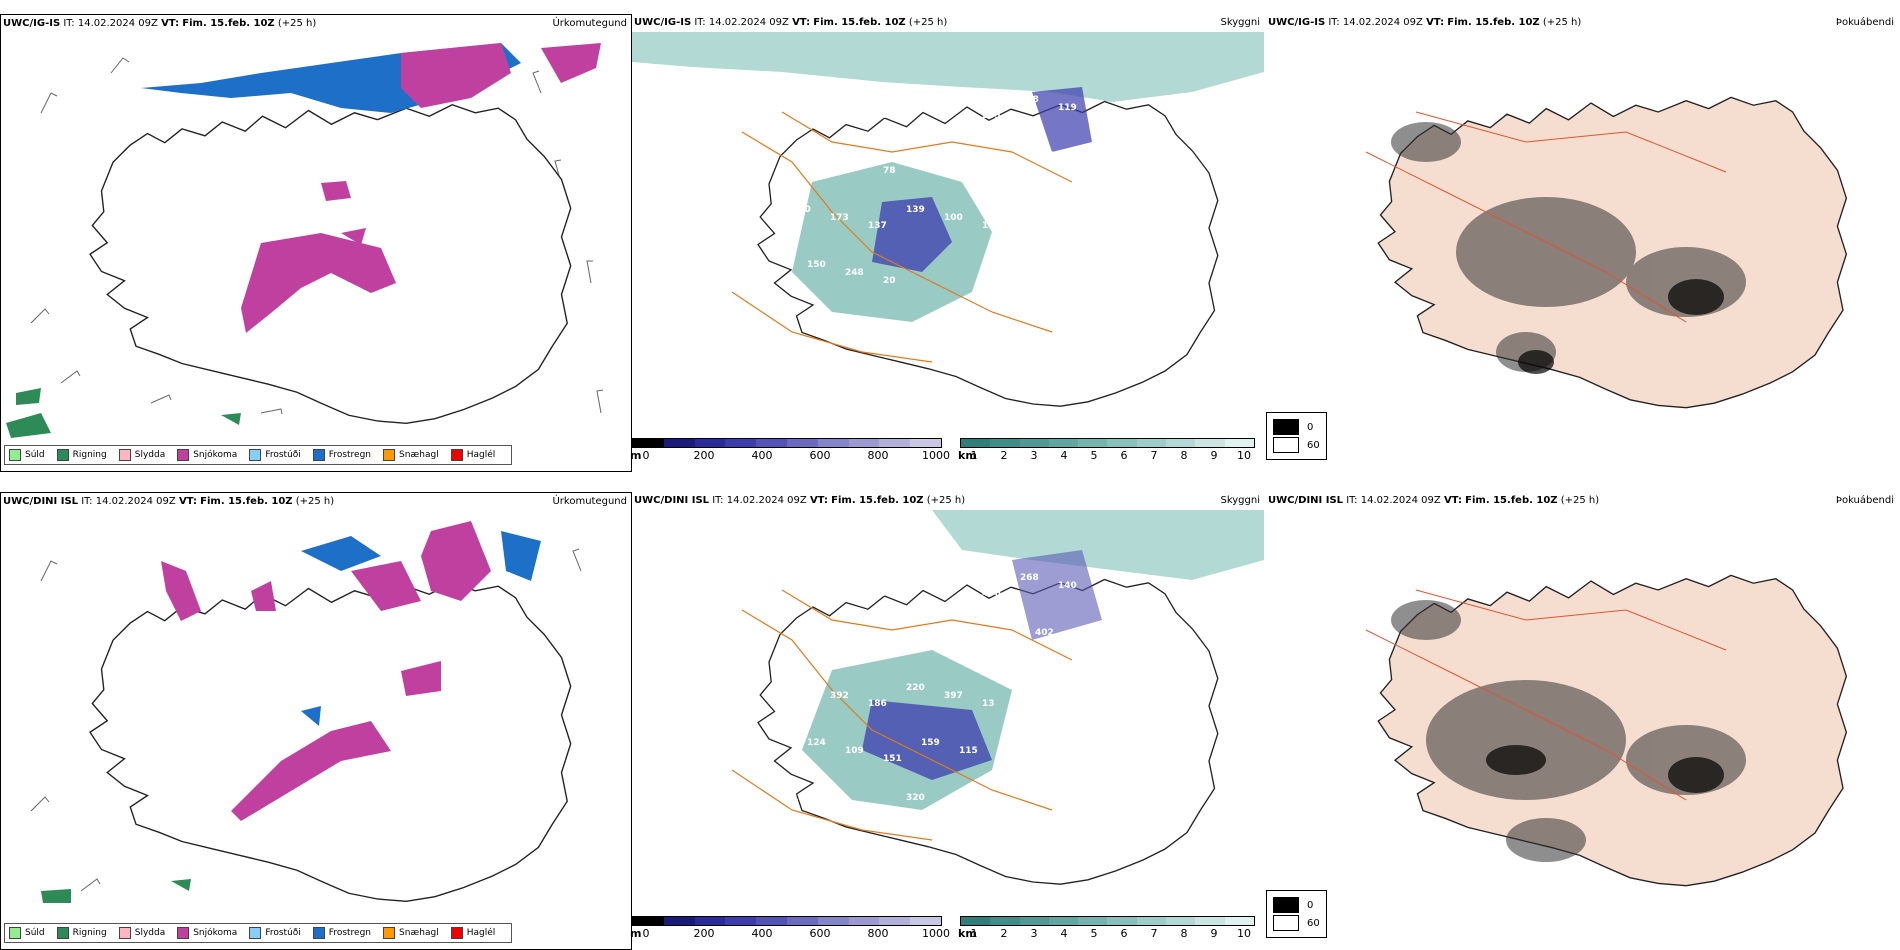 The height and width of the screenshot is (950, 1900). Describe the element at coordinates (991, 226) in the screenshot. I see `visibility-value-label: 130` at that location.